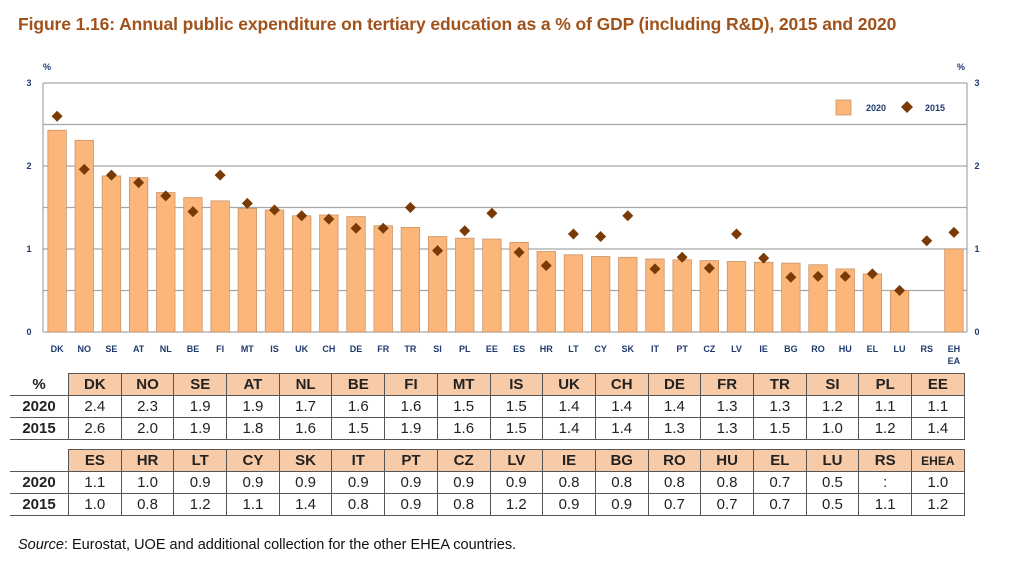 The height and width of the screenshot is (564, 1024). What do you see at coordinates (628, 349) in the screenshot?
I see `category-label: SK` at bounding box center [628, 349].